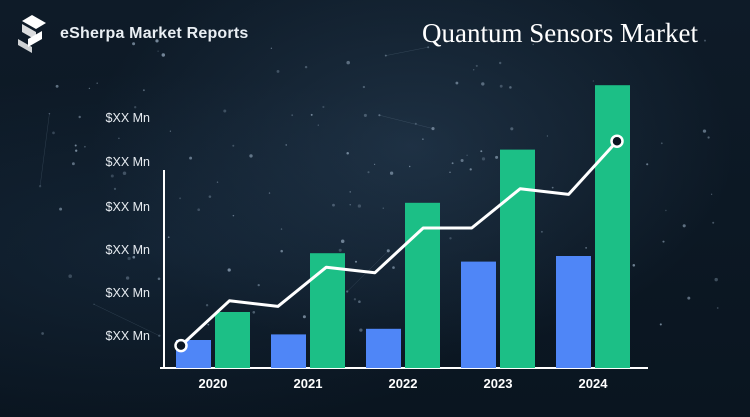 Image resolution: width=750 pixels, height=417 pixels. What do you see at coordinates (32, 34) in the screenshot?
I see `sherpa-s-logo-icon` at bounding box center [32, 34].